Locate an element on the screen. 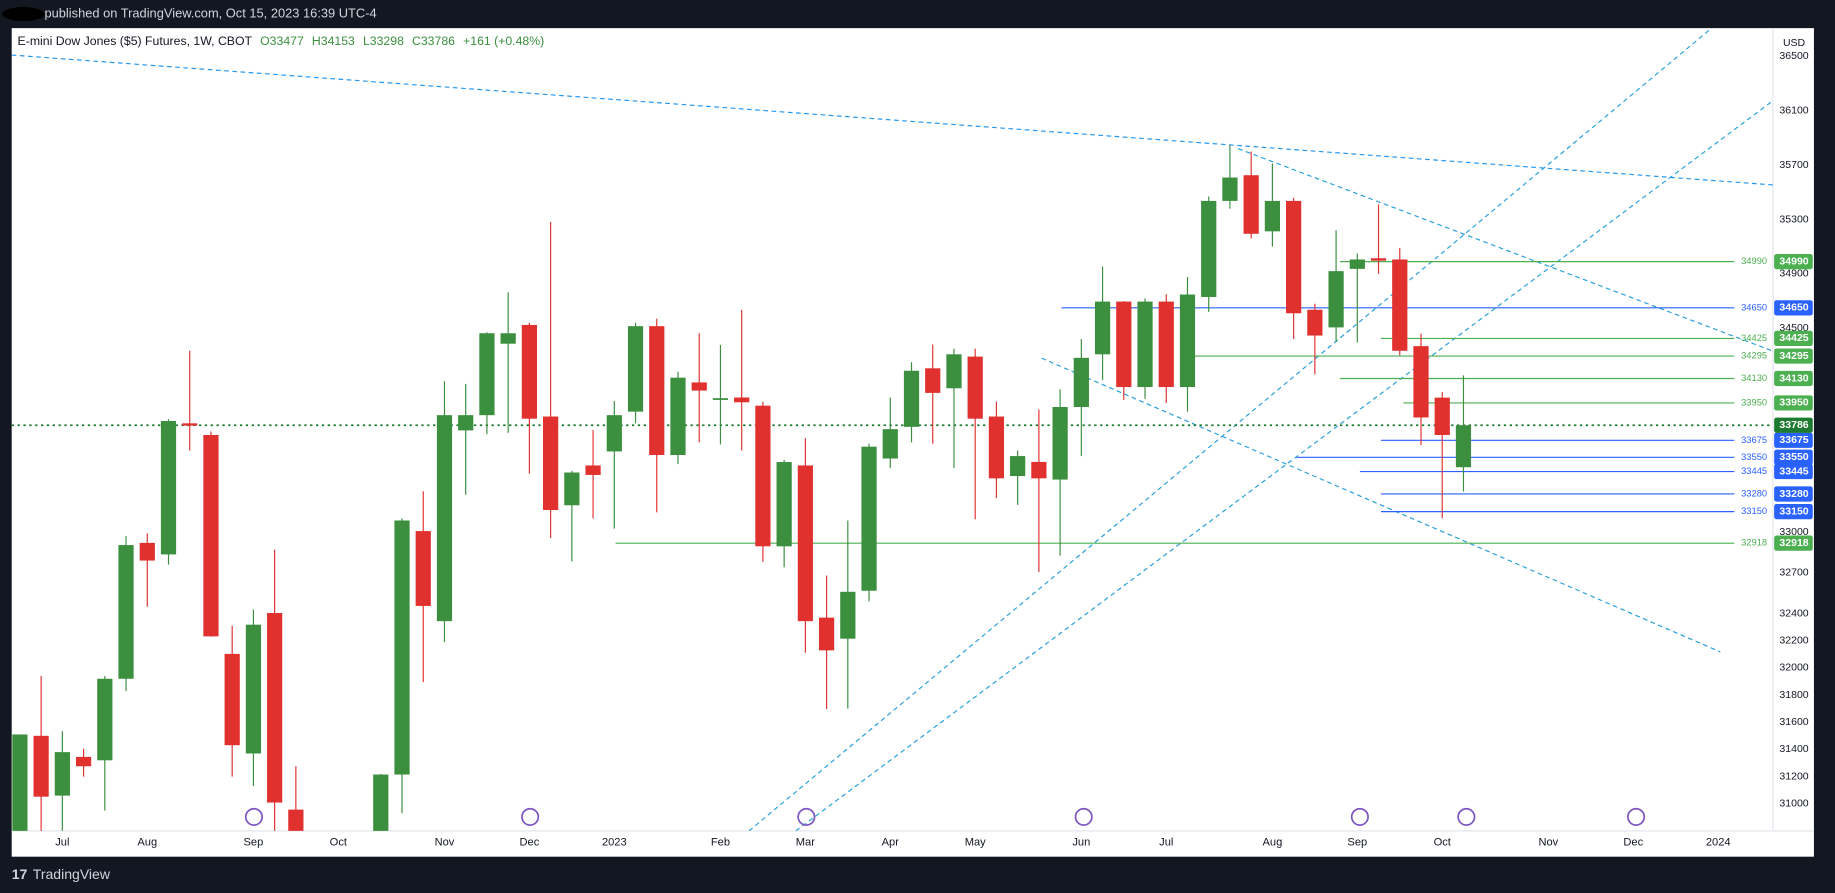 The height and width of the screenshot is (893, 1835). x-tick-label: Nov is located at coordinates (445, 843).